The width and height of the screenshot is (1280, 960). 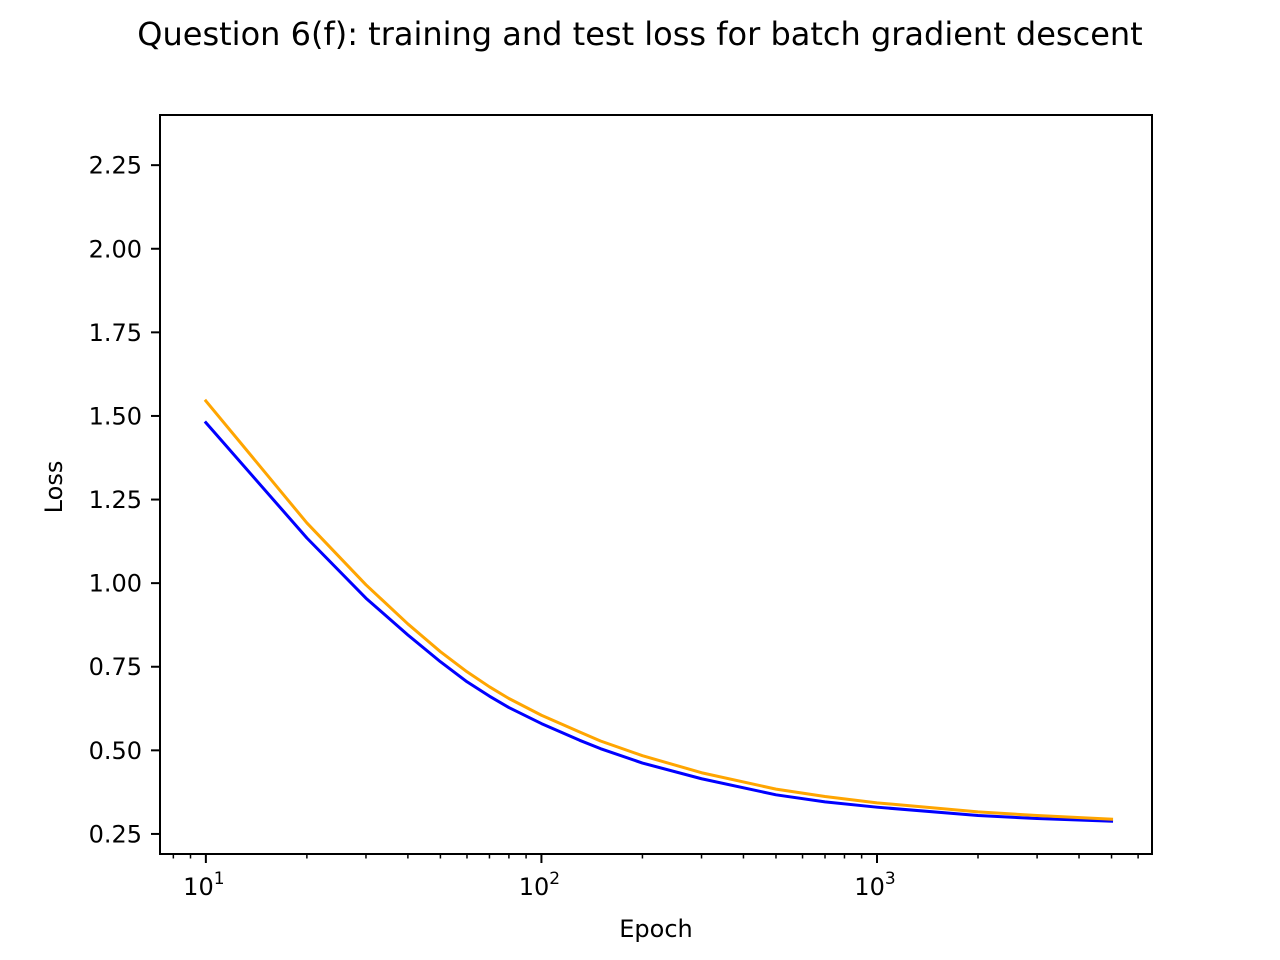 What do you see at coordinates (54, 487) in the screenshot?
I see `y-axis-label: Loss` at bounding box center [54, 487].